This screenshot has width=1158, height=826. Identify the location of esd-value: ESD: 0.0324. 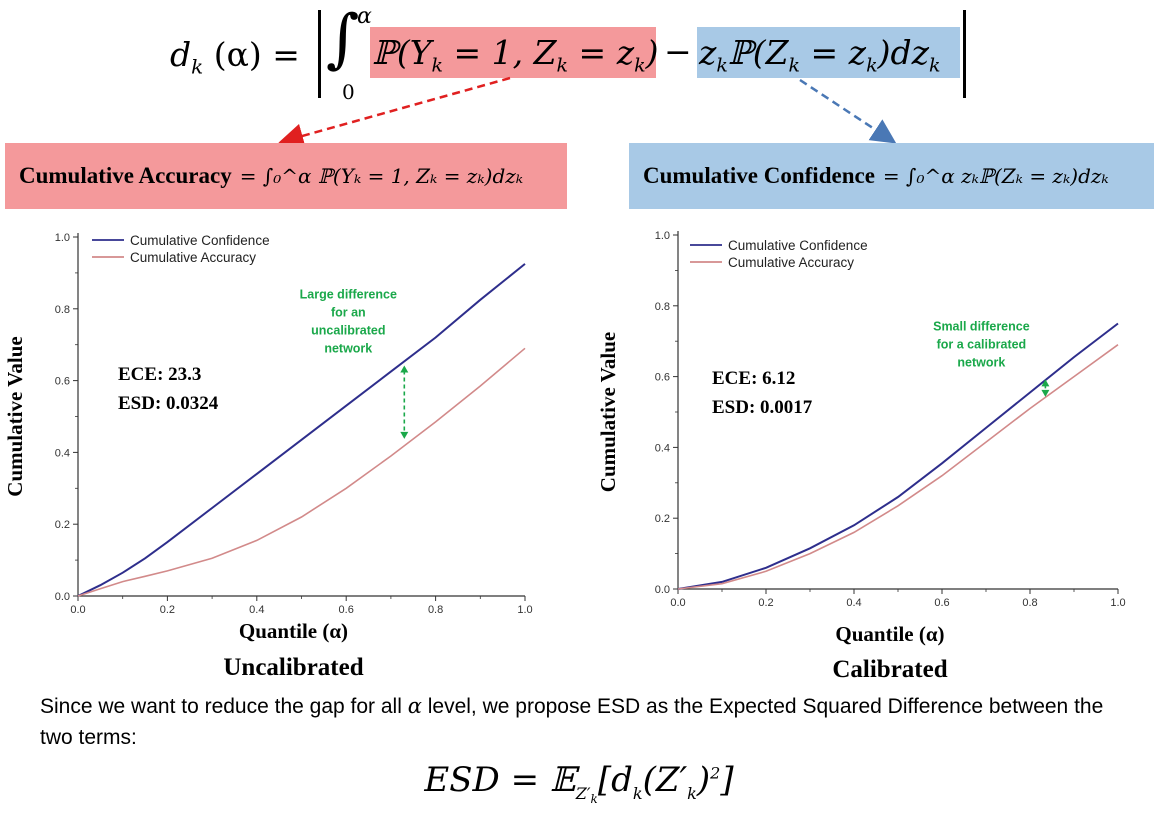
(168, 403).